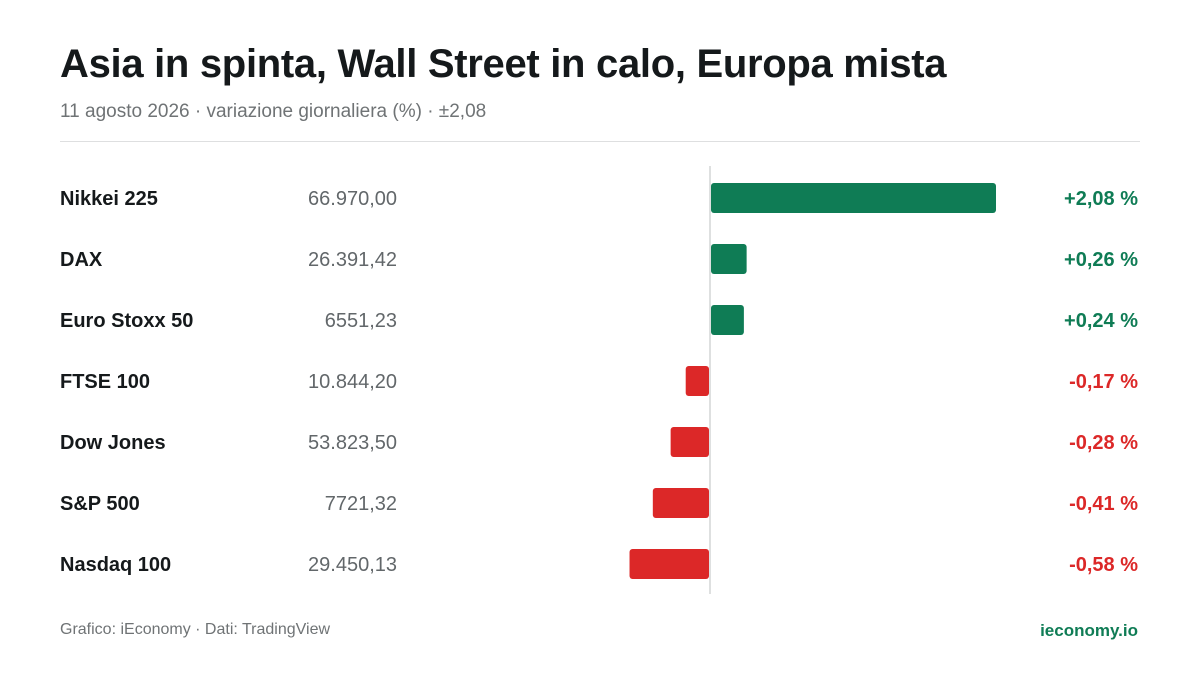 Image resolution: width=1200 pixels, height=675 pixels. I want to click on index-level-label: 29.450,13, so click(352, 565).